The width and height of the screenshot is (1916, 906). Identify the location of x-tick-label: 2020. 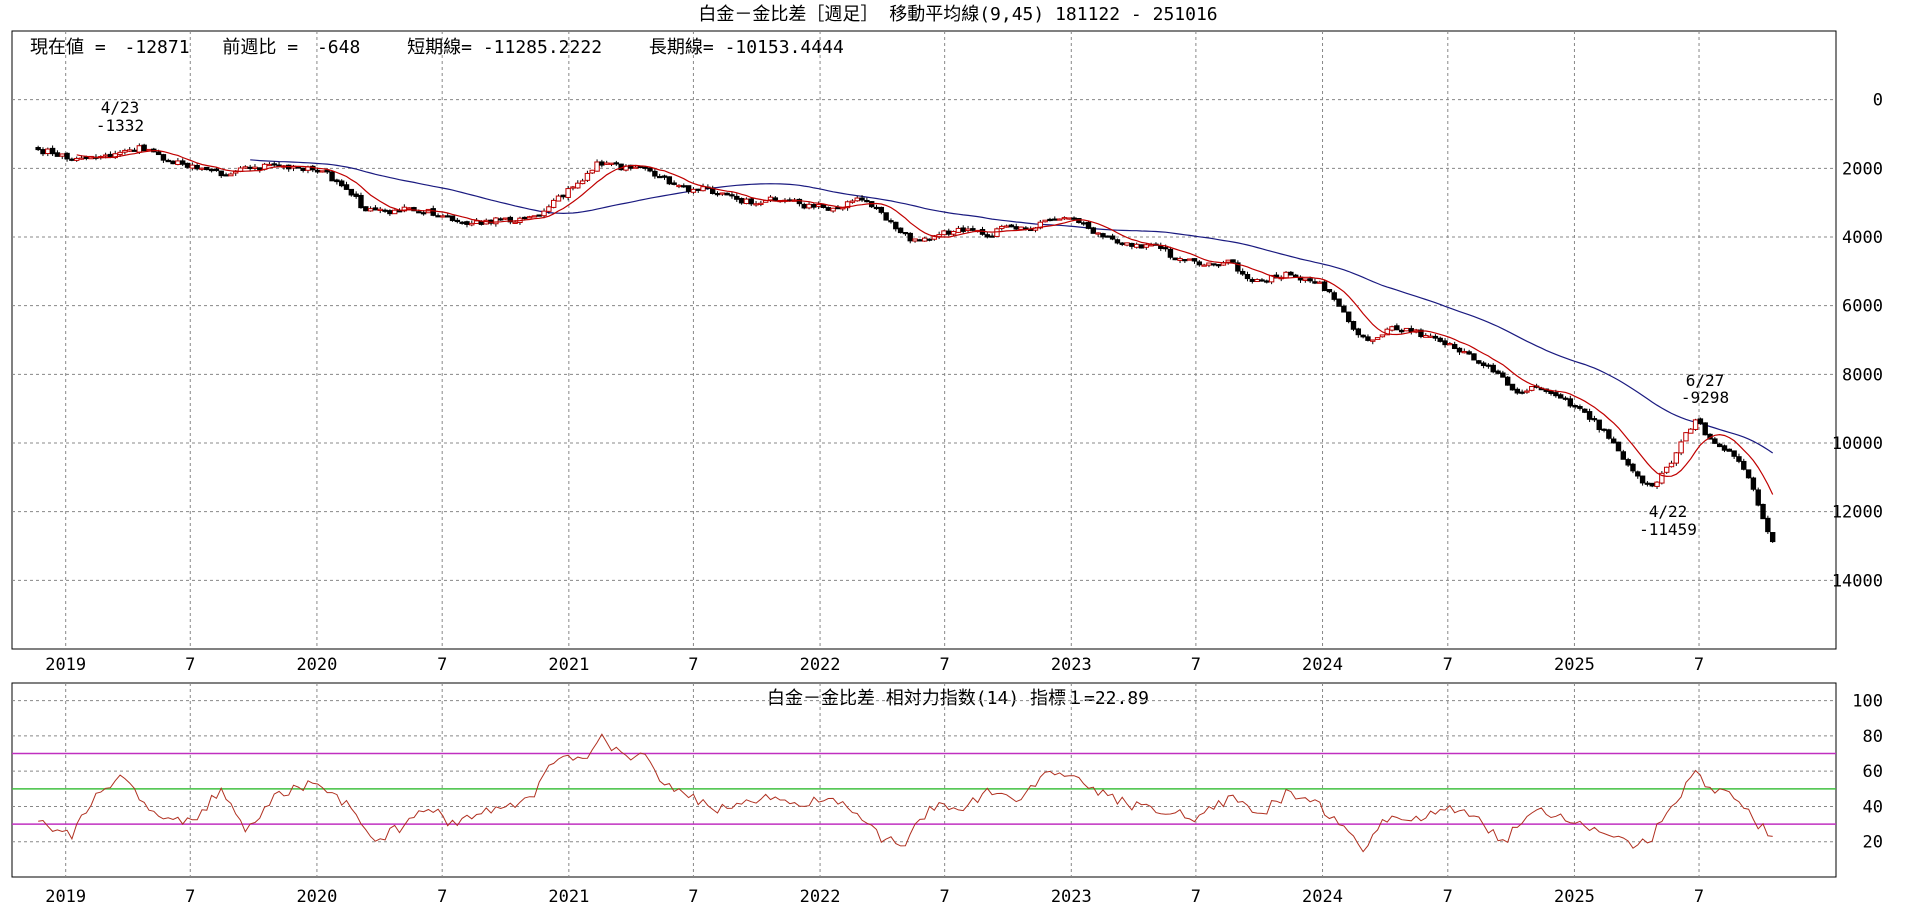
(316, 665).